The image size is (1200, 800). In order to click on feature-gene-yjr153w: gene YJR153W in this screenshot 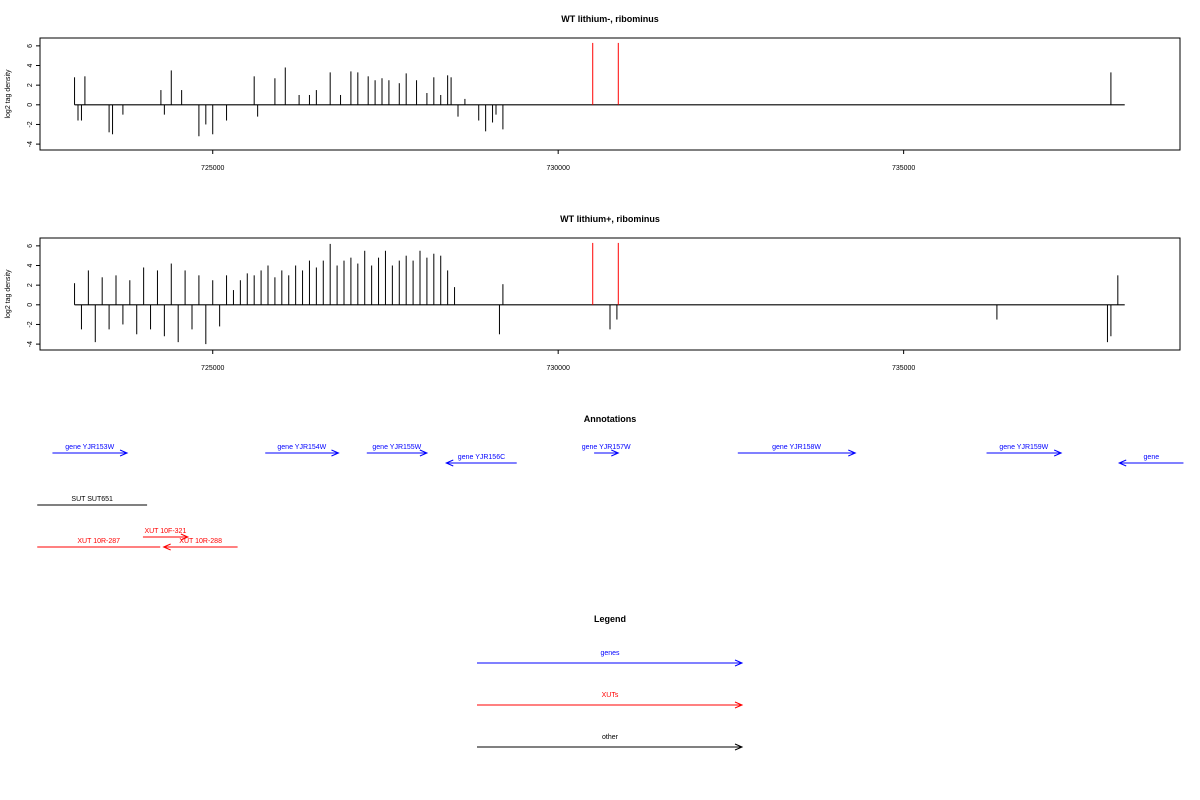, I will do `click(90, 450)`.